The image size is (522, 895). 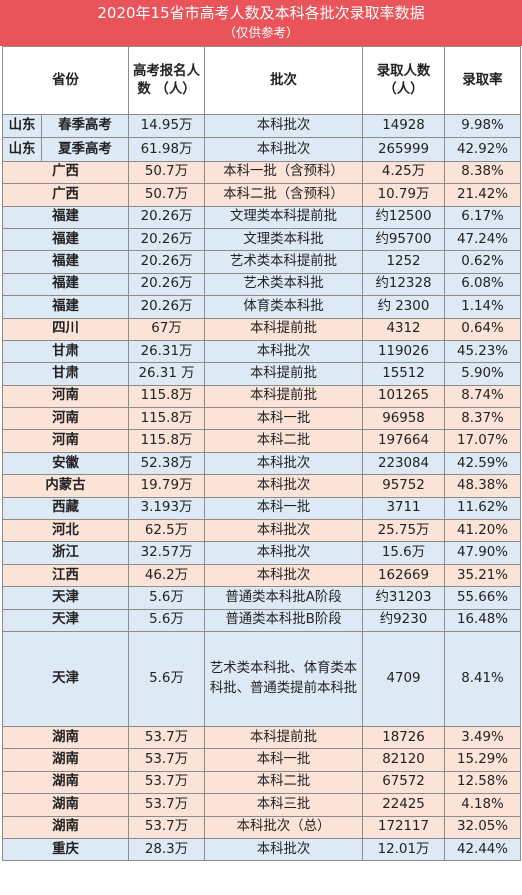 I want to click on rate-cell: 6.17%, so click(x=482, y=217).